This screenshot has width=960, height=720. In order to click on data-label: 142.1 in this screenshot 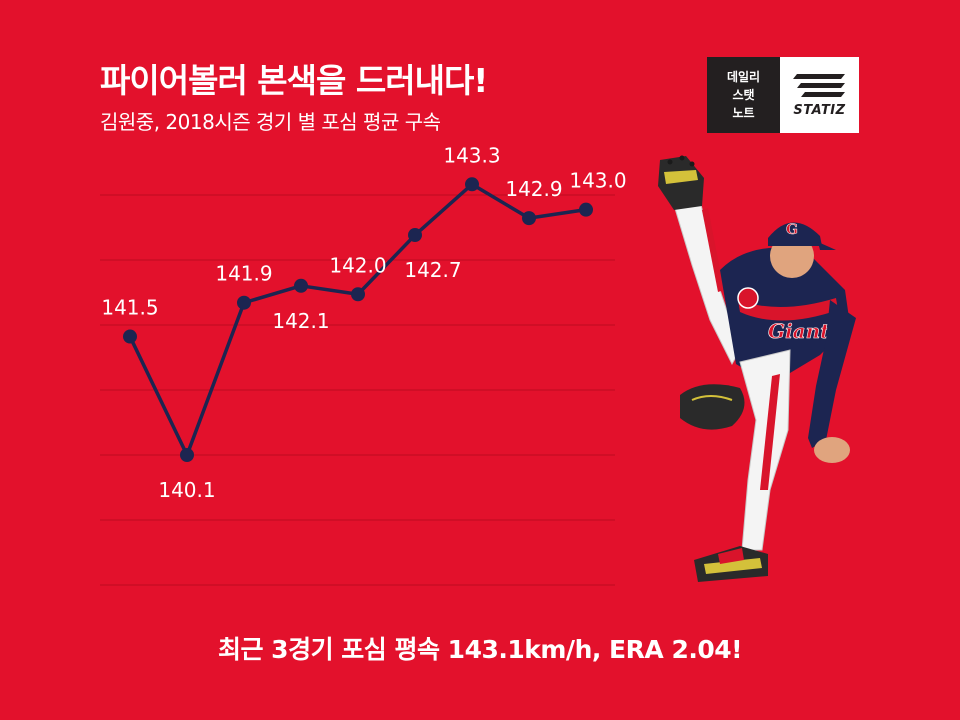, I will do `click(300, 321)`.